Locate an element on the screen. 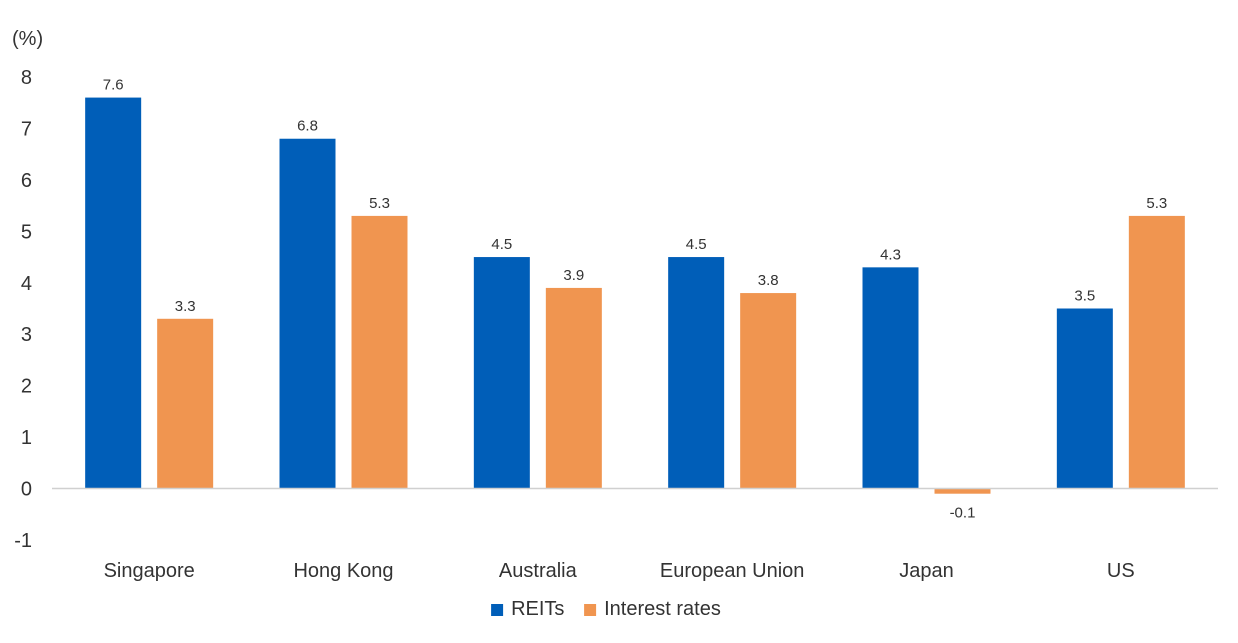  data-label: 3.5 is located at coordinates (1084, 296).